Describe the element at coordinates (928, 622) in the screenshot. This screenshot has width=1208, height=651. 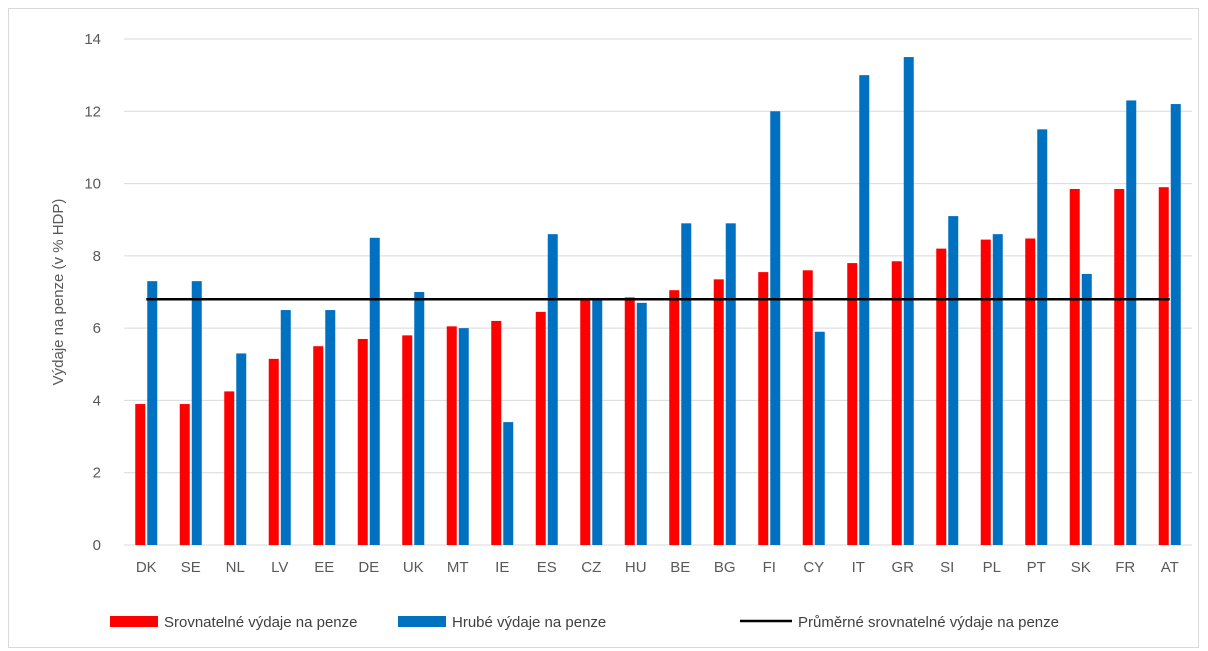
I see `legend-label-average: Průměrné srovnatelné výdaje na penze` at that location.